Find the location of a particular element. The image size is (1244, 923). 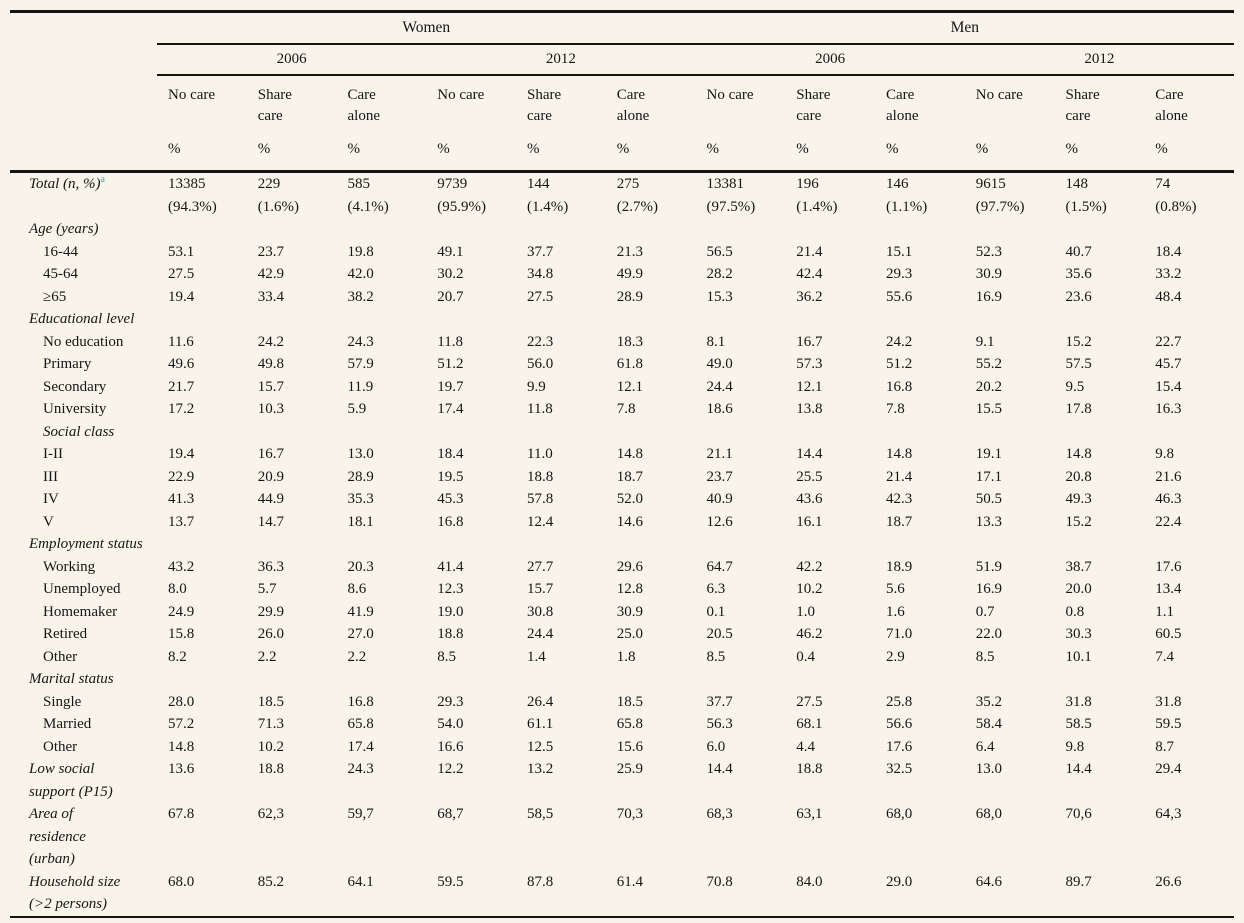

value-cell: 0.7 is located at coordinates (985, 611).